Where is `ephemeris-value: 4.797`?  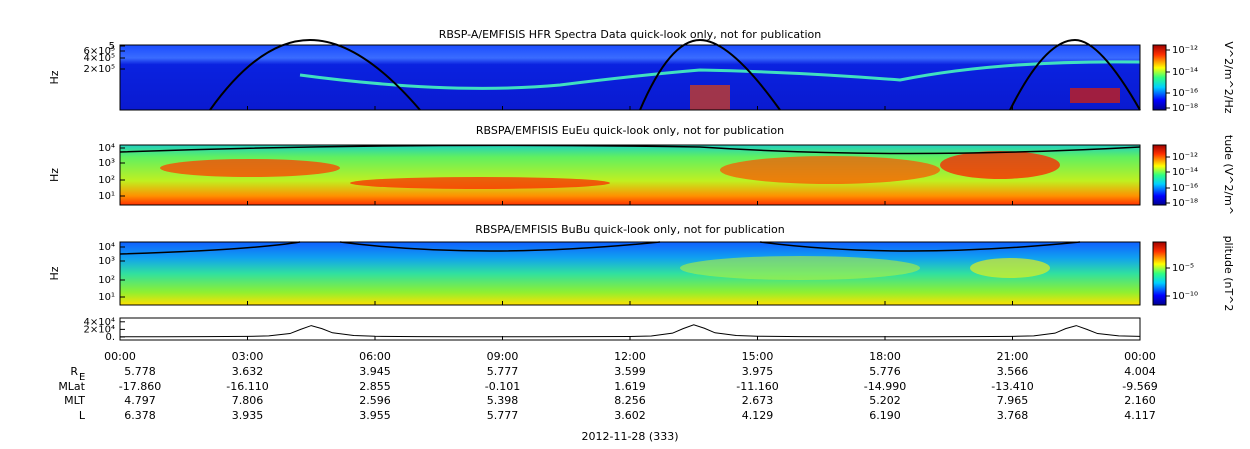
ephemeris-value: 4.797 is located at coordinates (140, 400).